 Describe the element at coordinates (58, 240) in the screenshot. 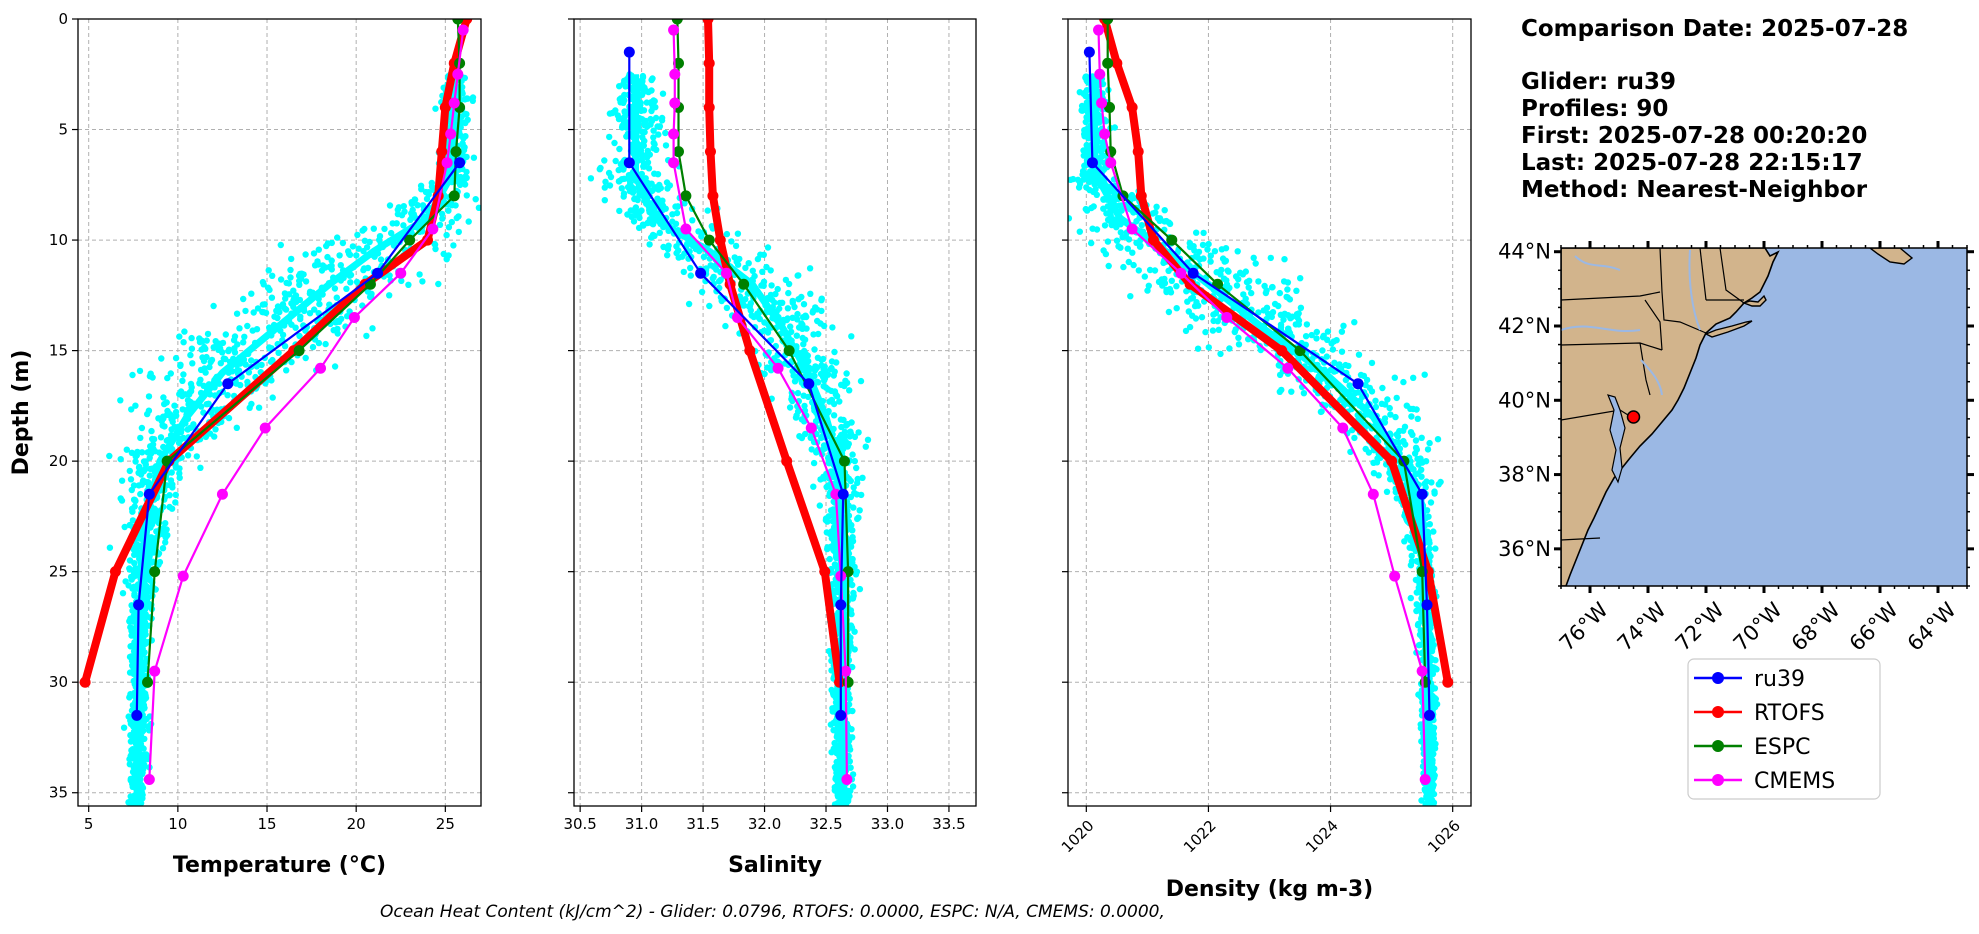

I see `y-tick-label: 10` at that location.